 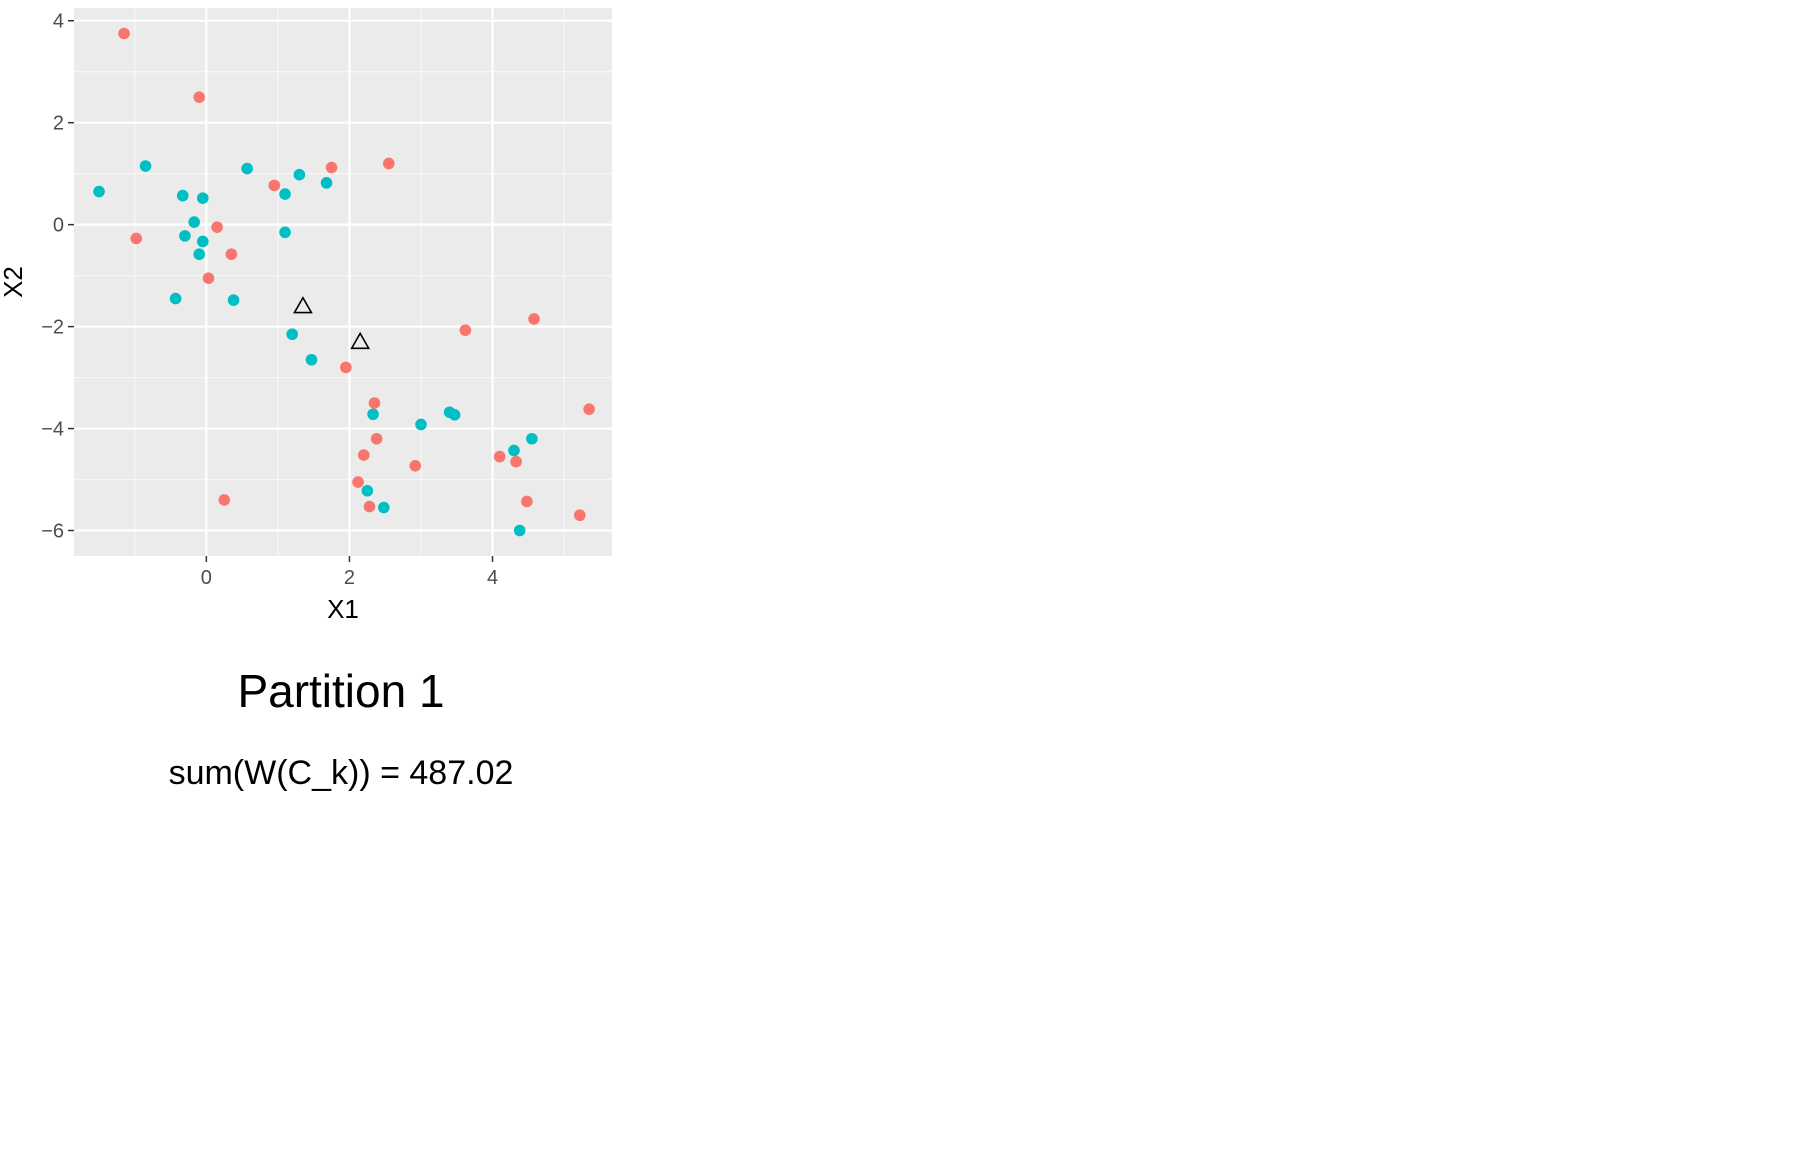 What do you see at coordinates (52, 532) in the screenshot?
I see `y-tick-label: −6` at bounding box center [52, 532].